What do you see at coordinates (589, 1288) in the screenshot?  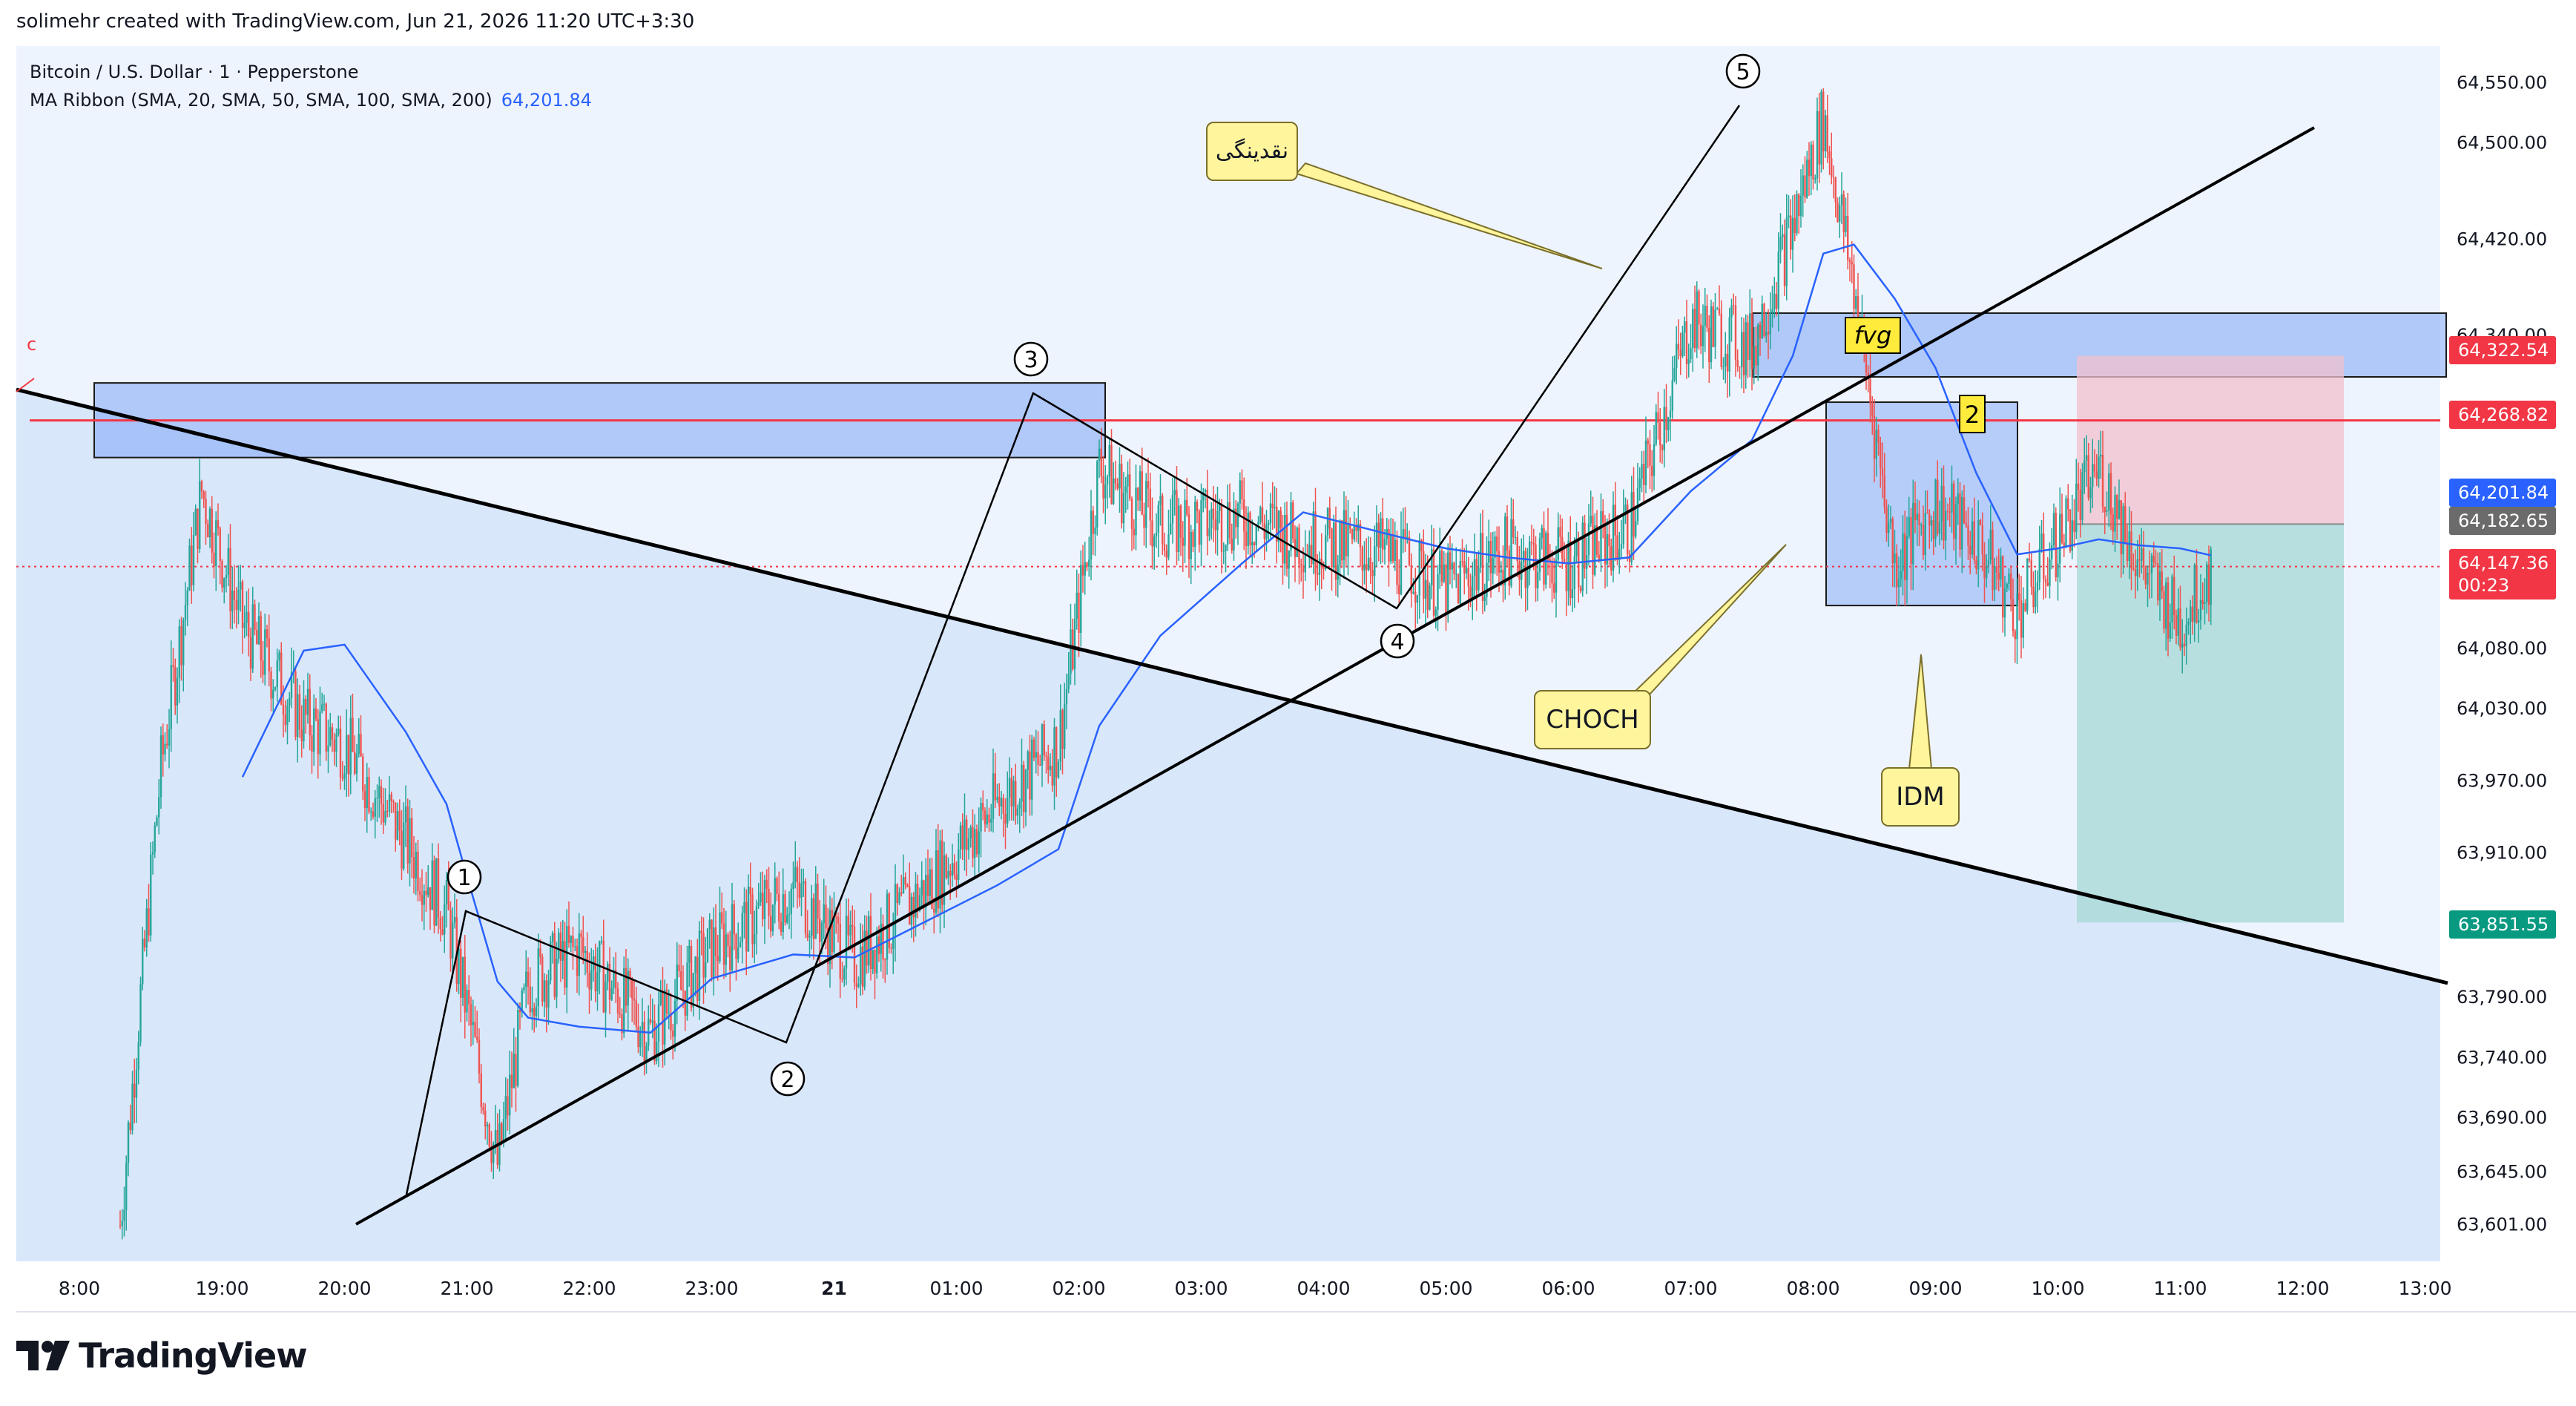 I see `x-tick-label: 22:00` at bounding box center [589, 1288].